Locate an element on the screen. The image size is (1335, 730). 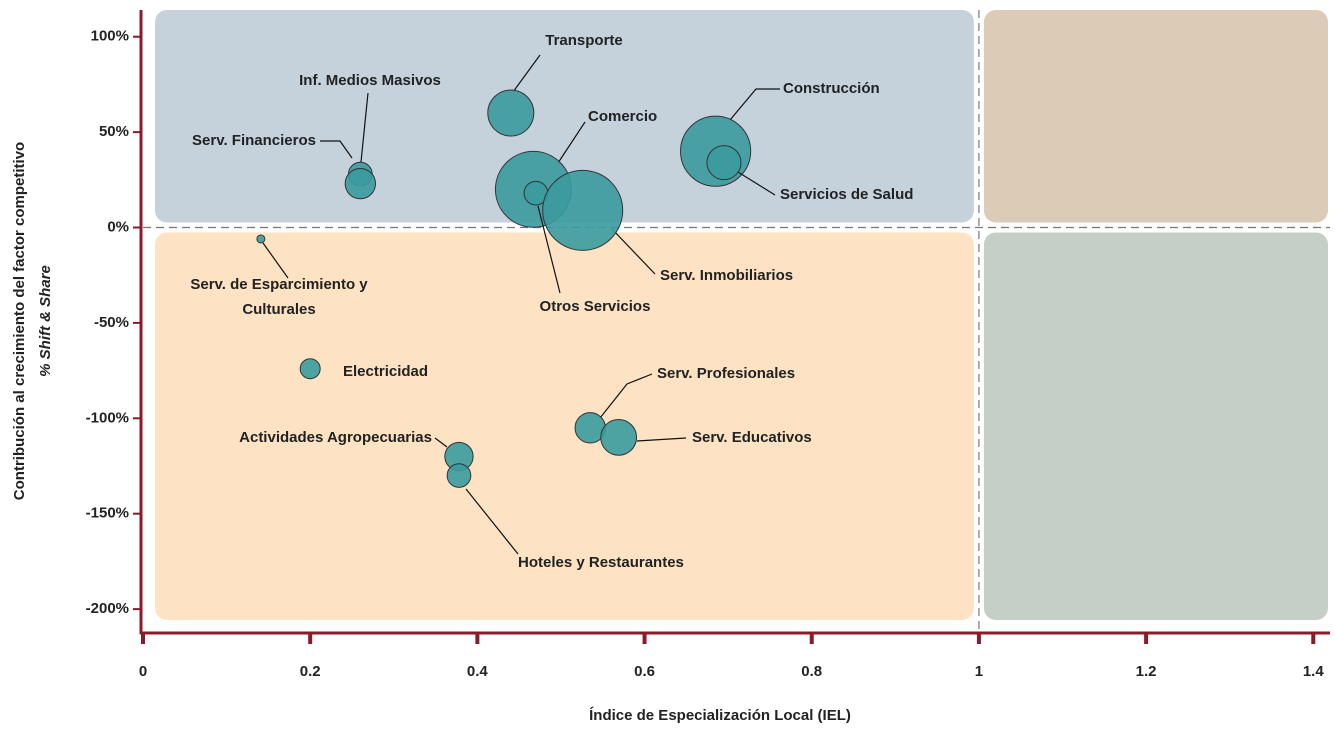
y-tick-label: 100% is located at coordinates (110, 36).